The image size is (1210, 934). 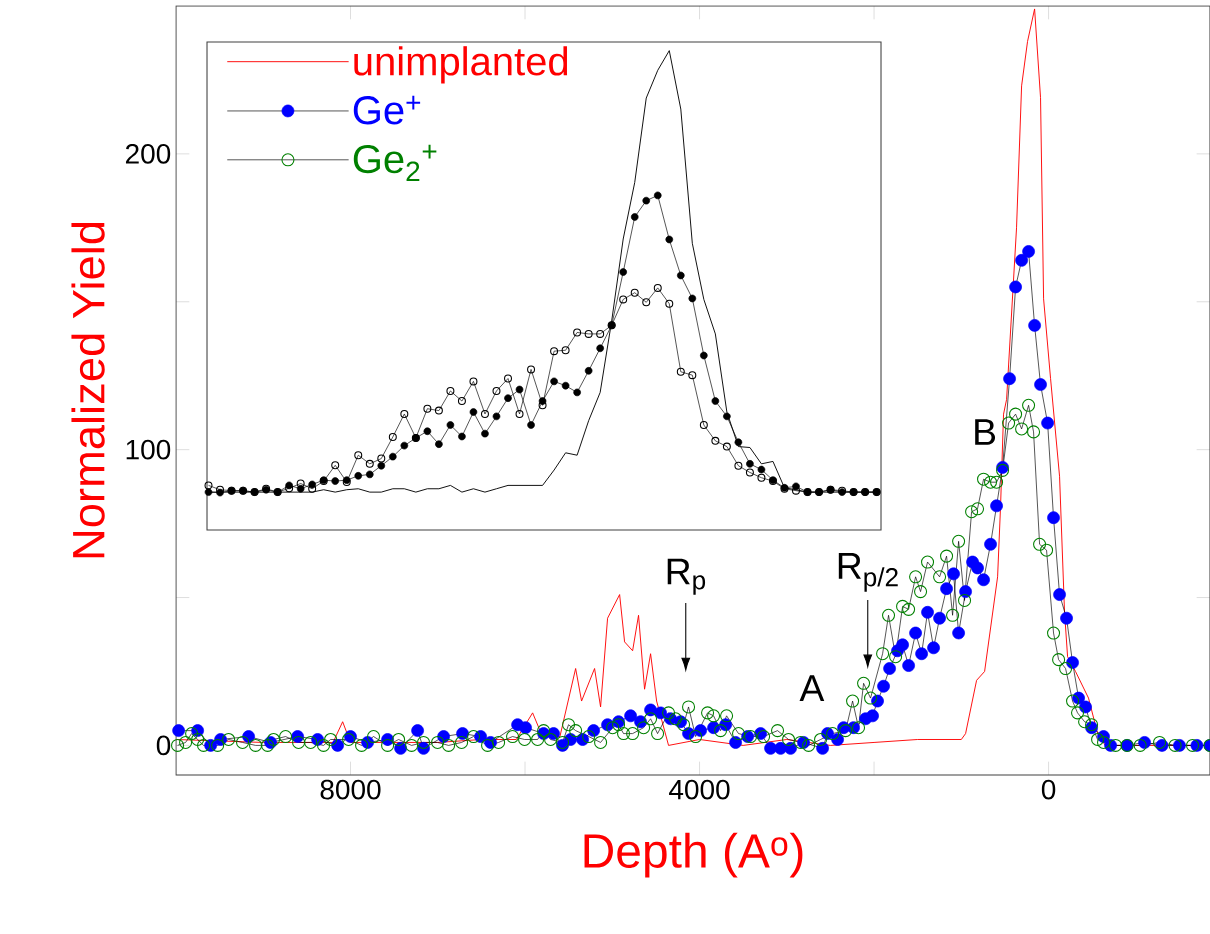 What do you see at coordinates (985, 432) in the screenshot?
I see `annotation: B` at bounding box center [985, 432].